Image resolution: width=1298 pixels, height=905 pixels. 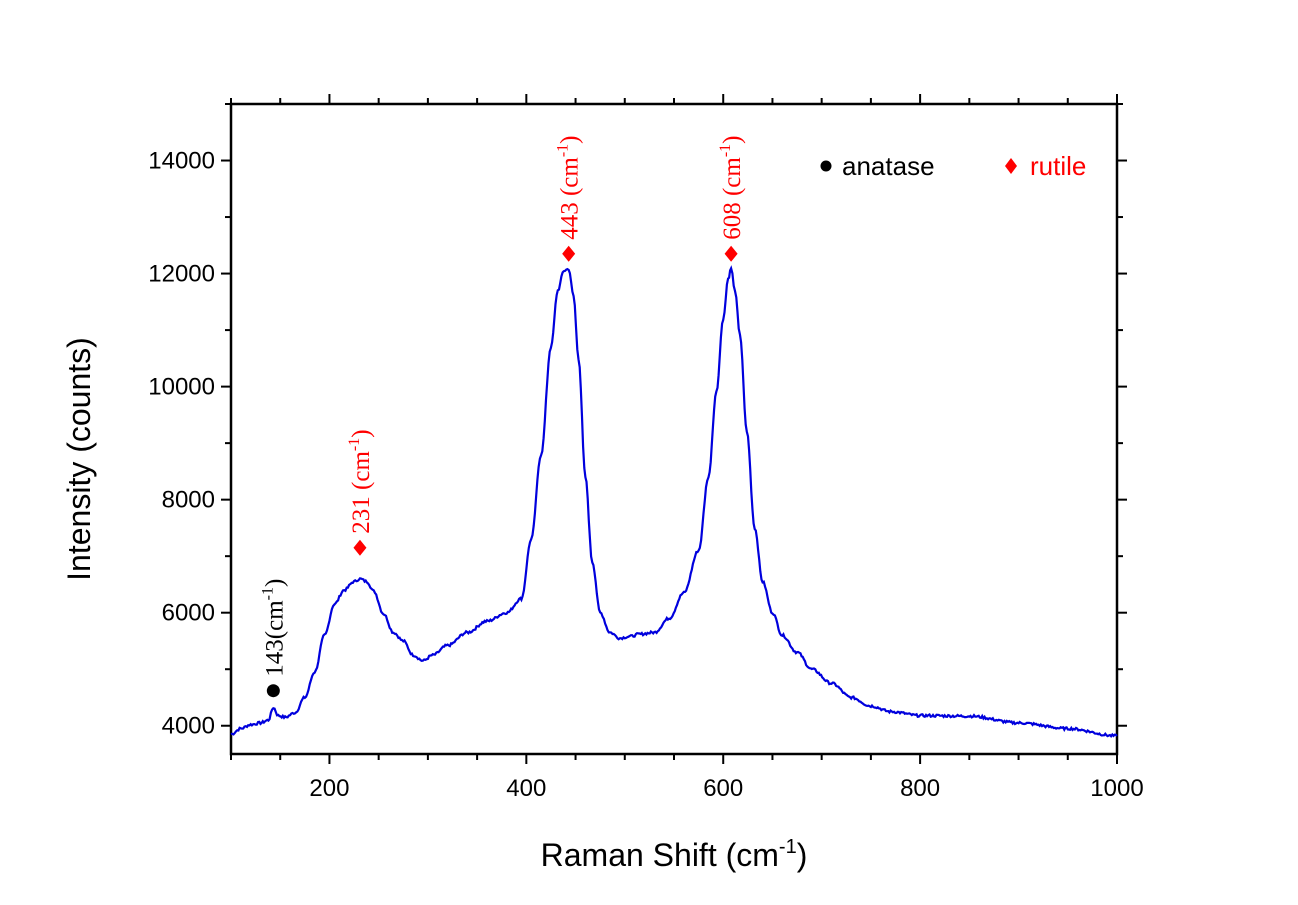 I want to click on x-tick-label: 200, so click(x=329, y=788).